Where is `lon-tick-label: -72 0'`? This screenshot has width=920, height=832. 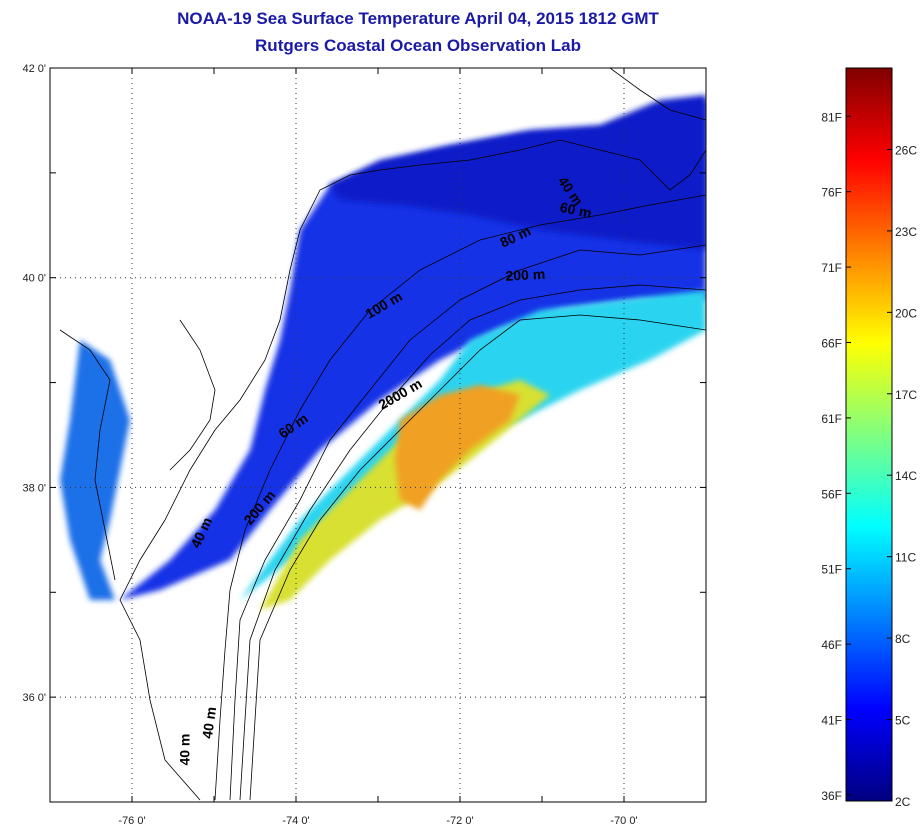 lon-tick-label: -72 0' is located at coordinates (459, 821).